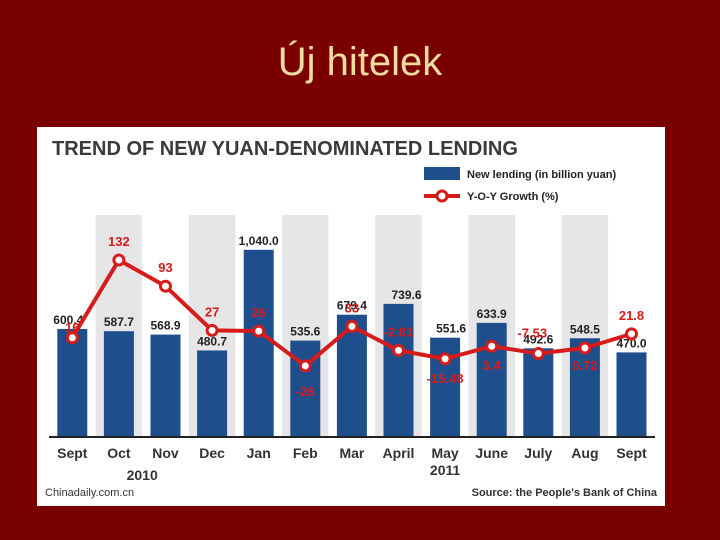 This screenshot has width=720, height=540. Describe the element at coordinates (406, 295) in the screenshot. I see `bar-value-label: 739.6` at that location.